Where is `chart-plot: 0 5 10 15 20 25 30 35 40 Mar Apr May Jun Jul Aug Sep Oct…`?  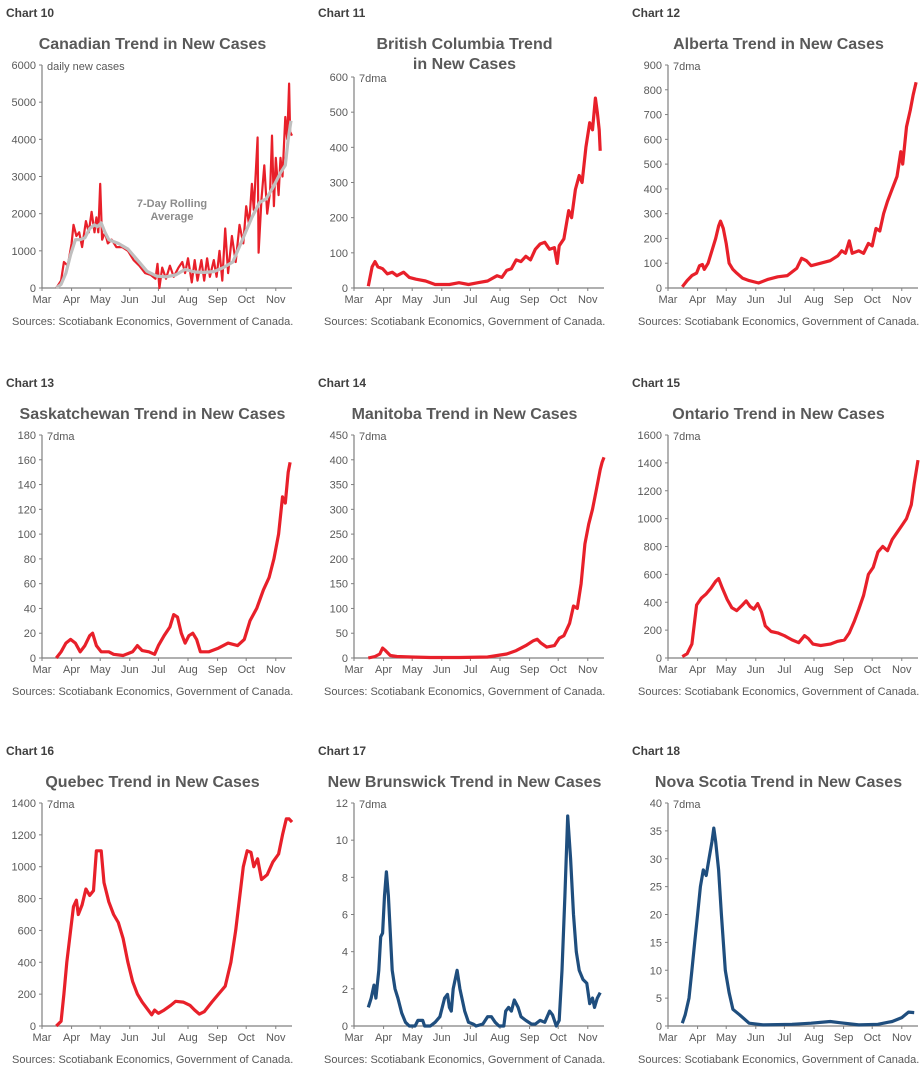
chart-plot: 0 5 10 15 20 25 30 35 40 Mar Apr May Jun Jul Aug Sep Oct… is located at coordinates (784, 921).